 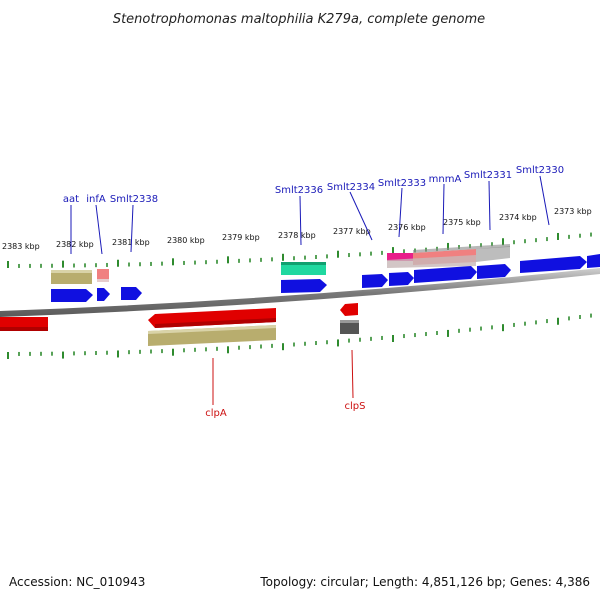 What do you see at coordinates (304, 286) in the screenshot?
I see `smlt2336-cds-arrow` at bounding box center [304, 286].